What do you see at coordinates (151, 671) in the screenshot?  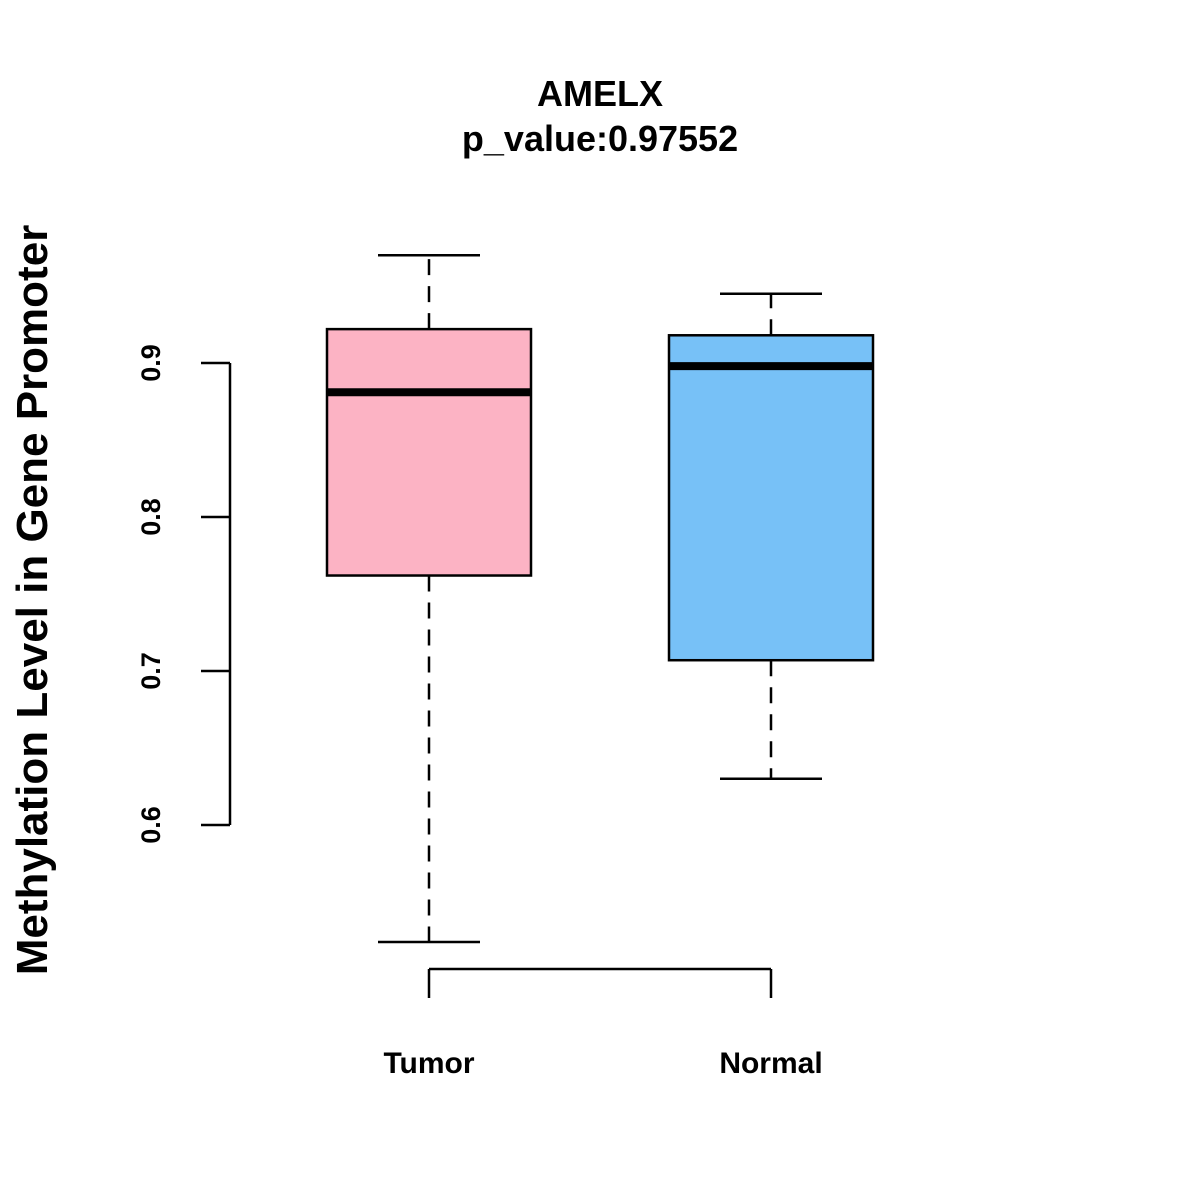 I see `y-tick-label: 0.7` at bounding box center [151, 671].